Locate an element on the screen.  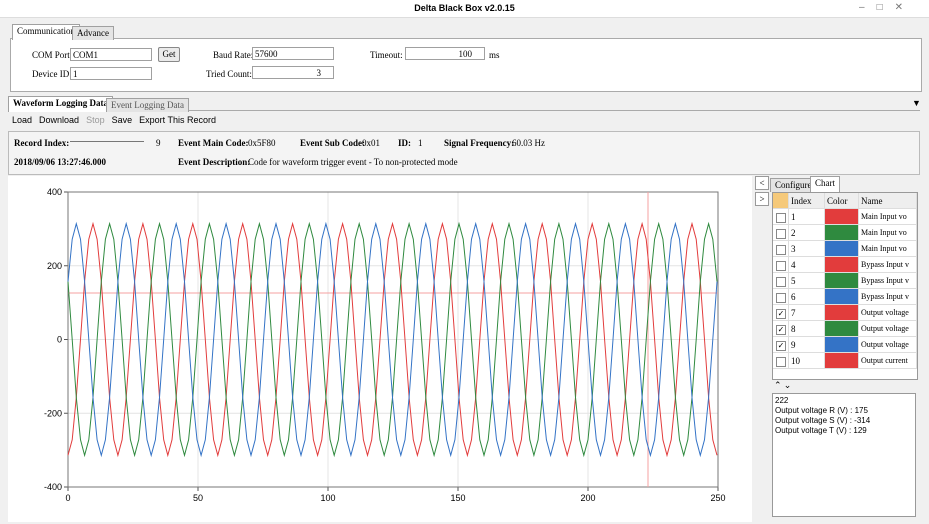
index-cell: 5 is located at coordinates (807, 281).